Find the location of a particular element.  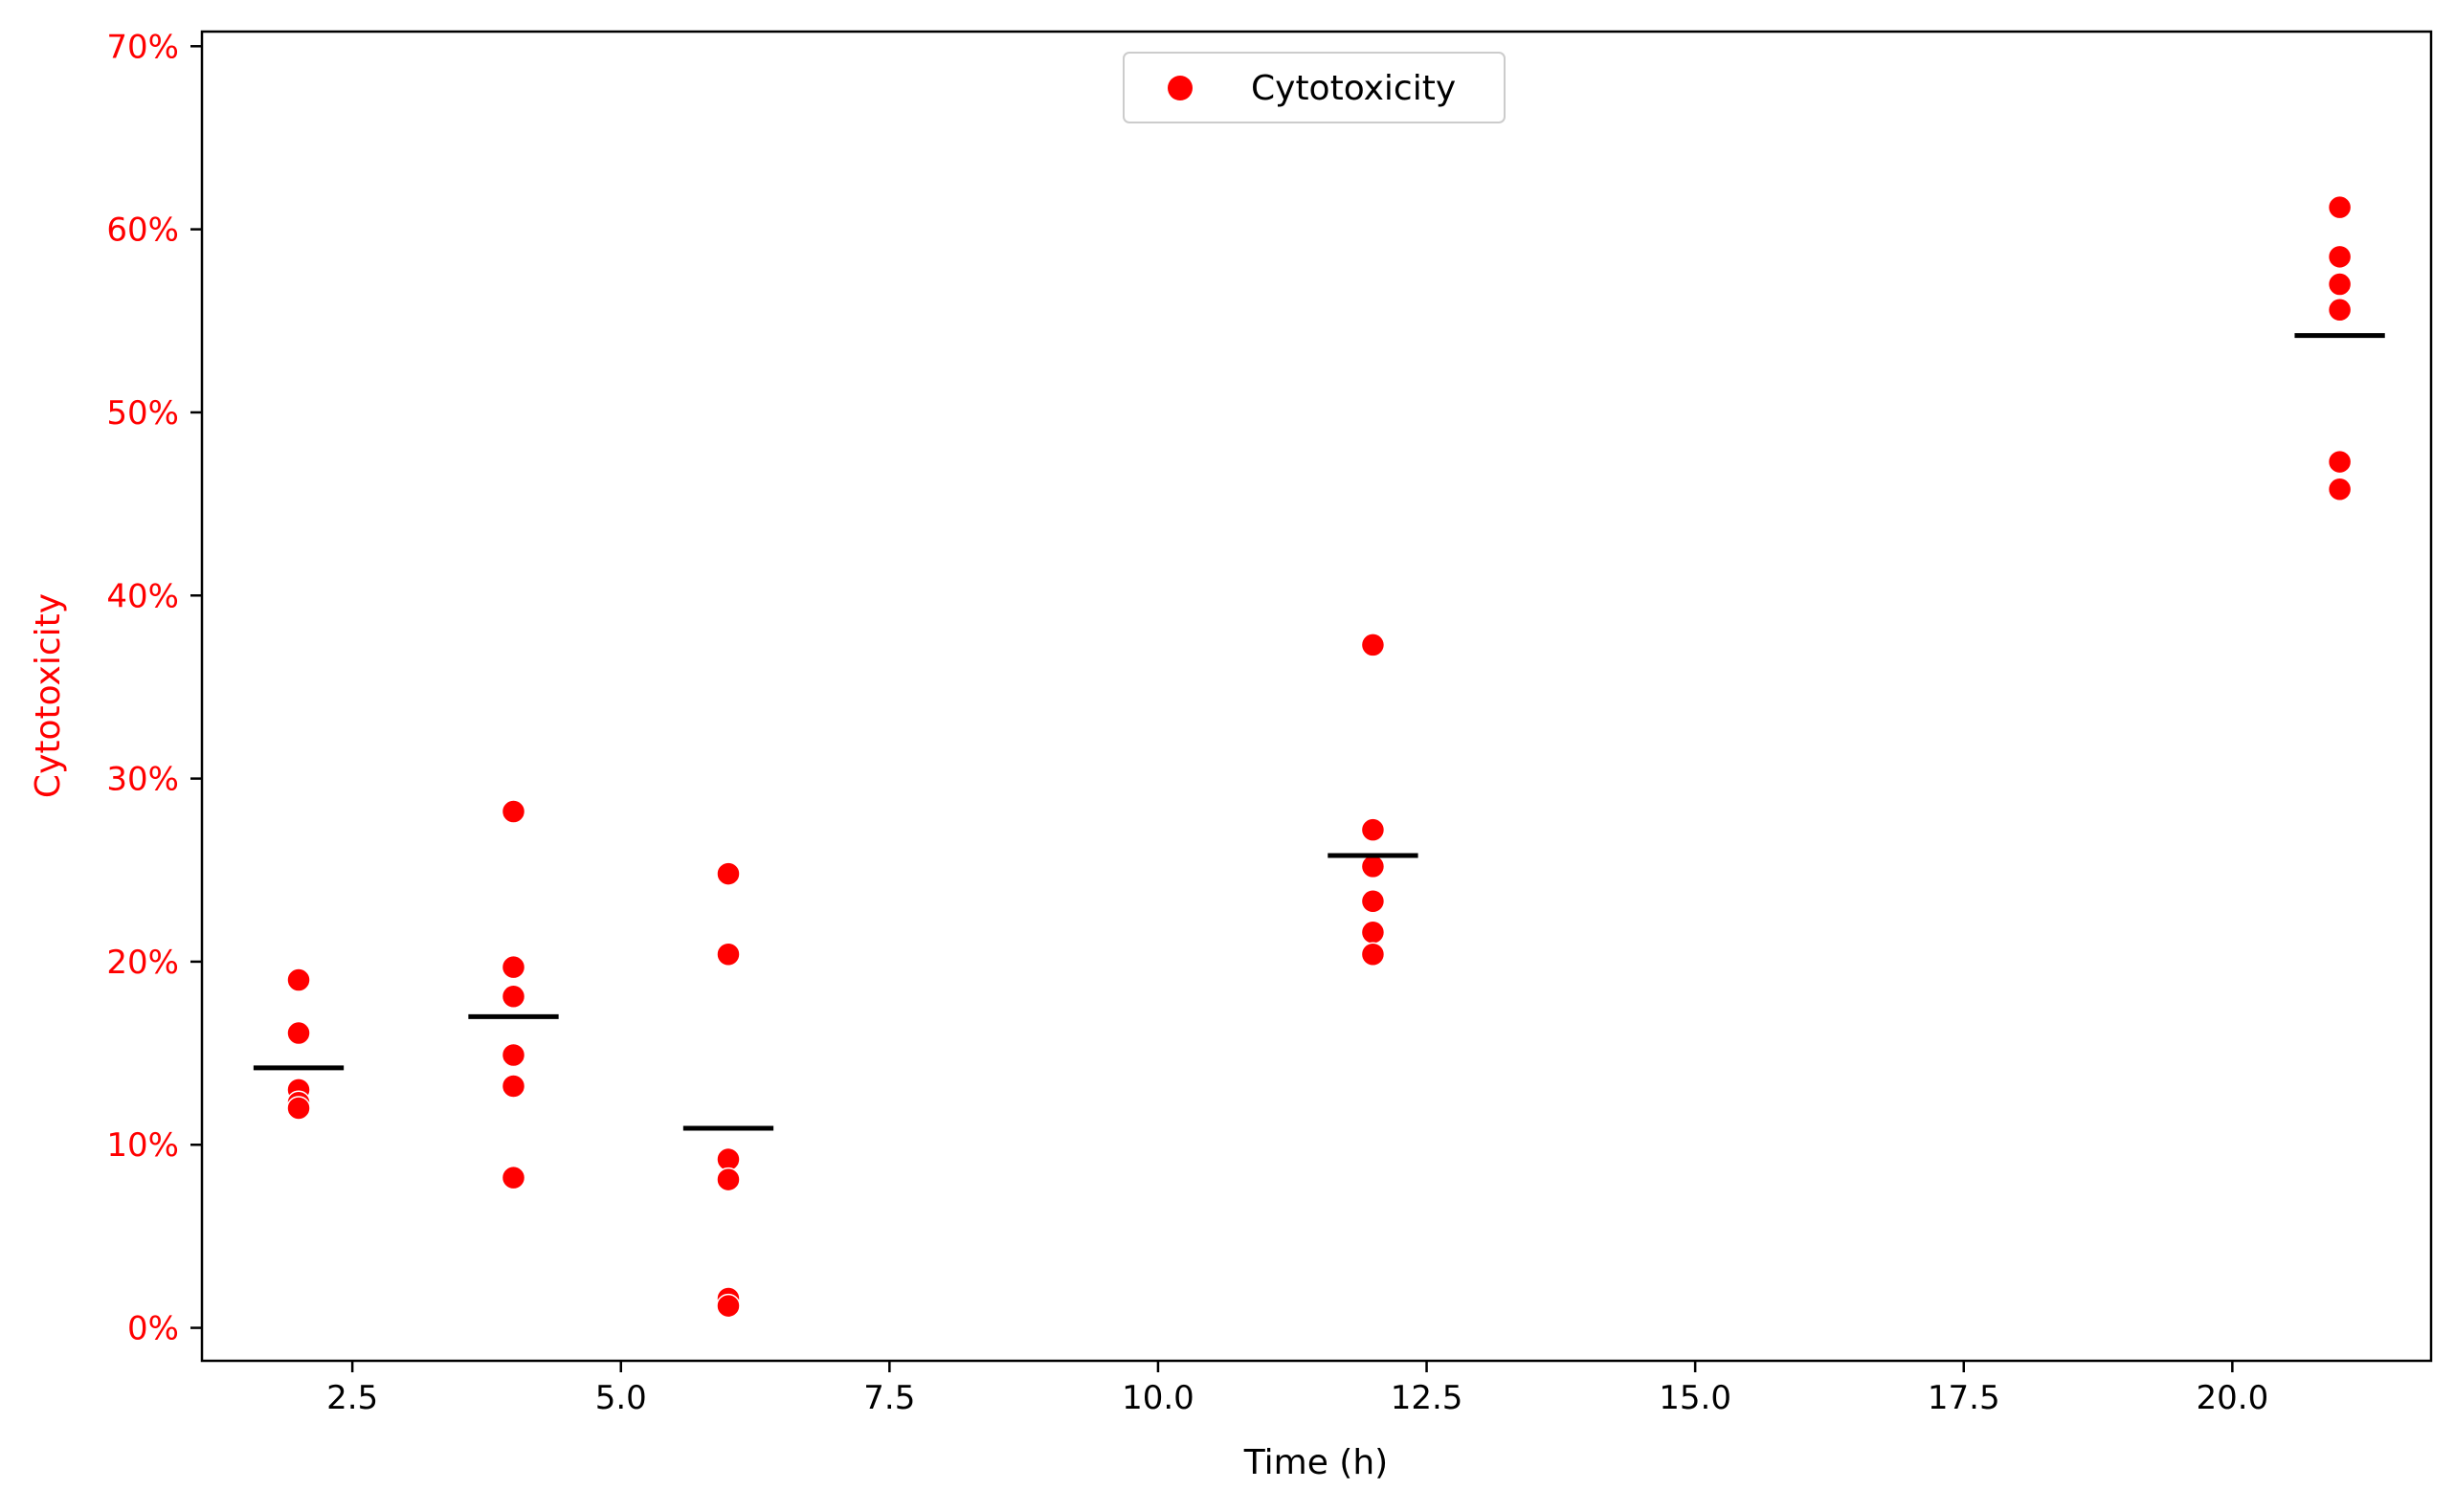

y-tick-label: 20% is located at coordinates (142, 963).